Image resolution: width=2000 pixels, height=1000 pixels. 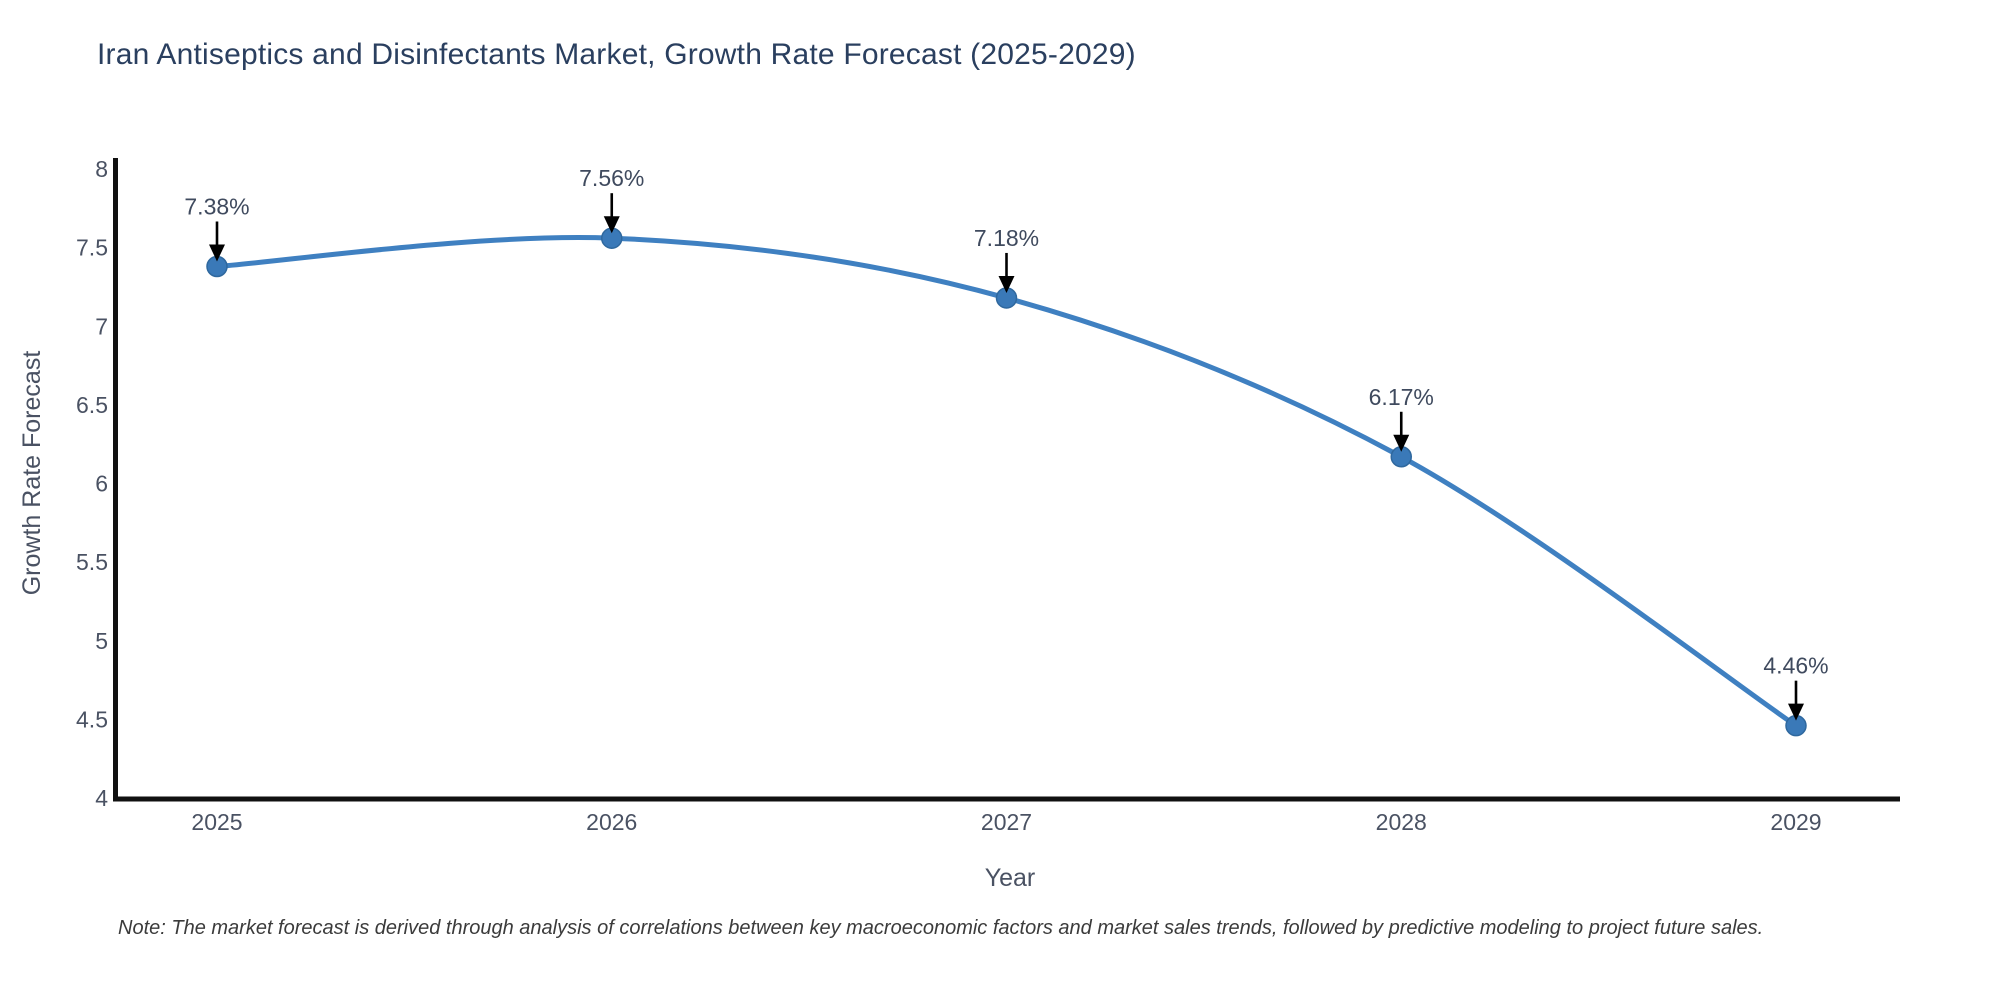 I want to click on x-axis-title: Year, so click(x=1010, y=878).